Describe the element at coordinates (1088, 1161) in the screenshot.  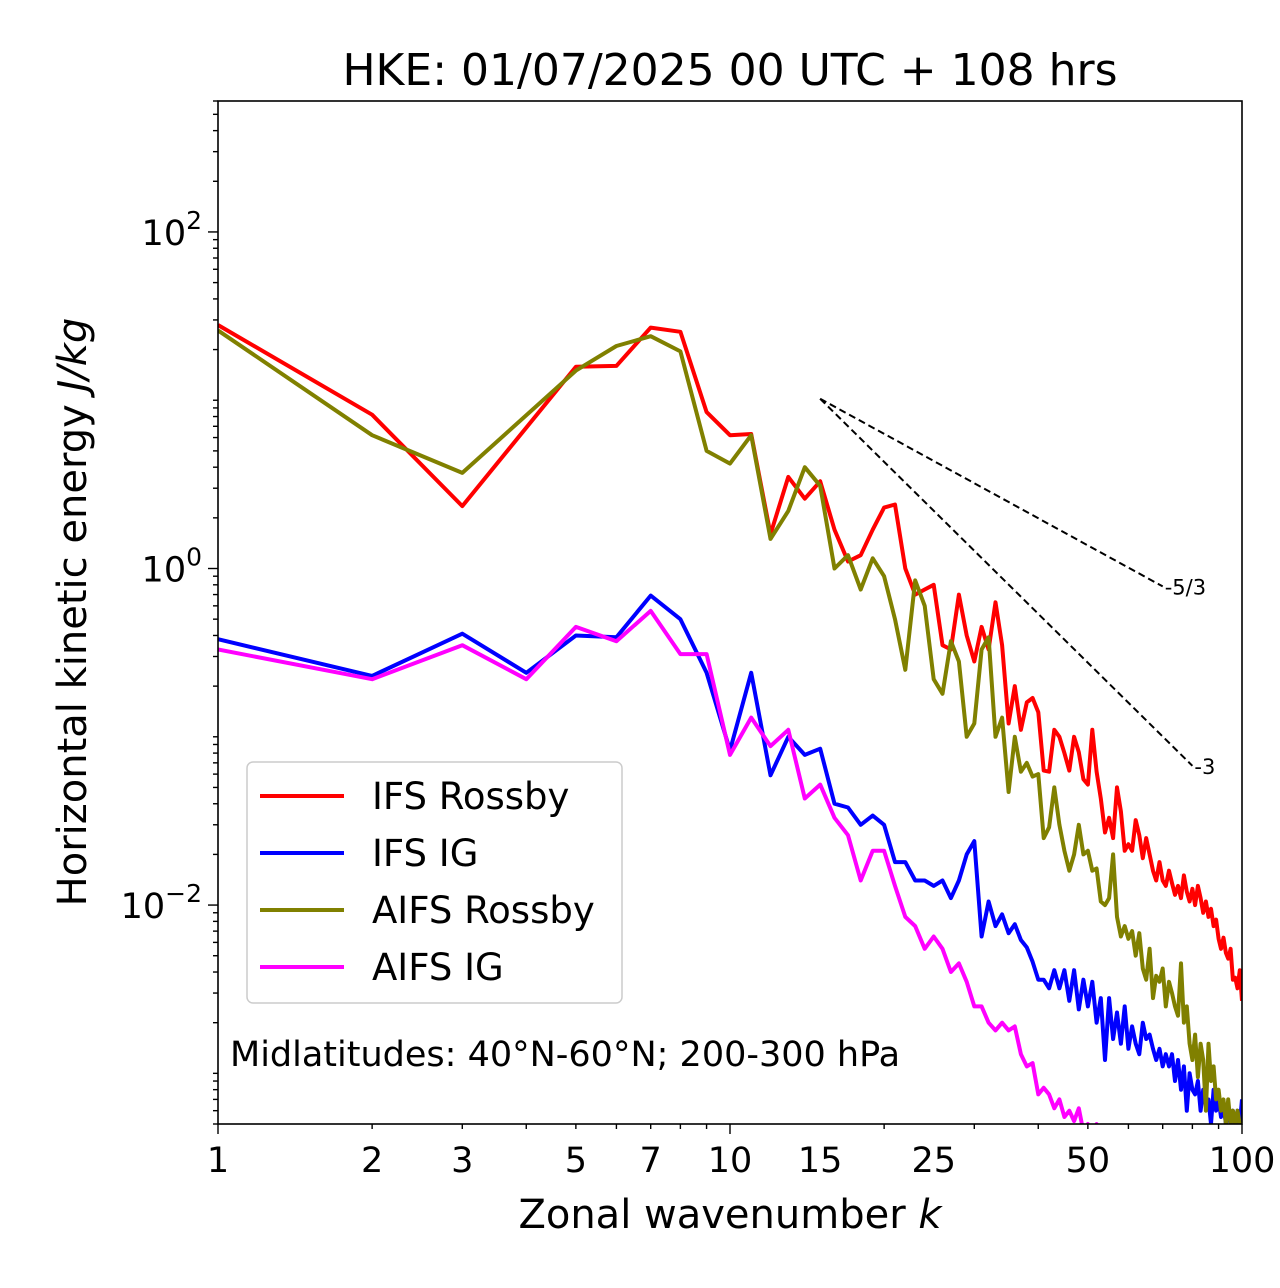
I see `x-tick-label: 50` at that location.